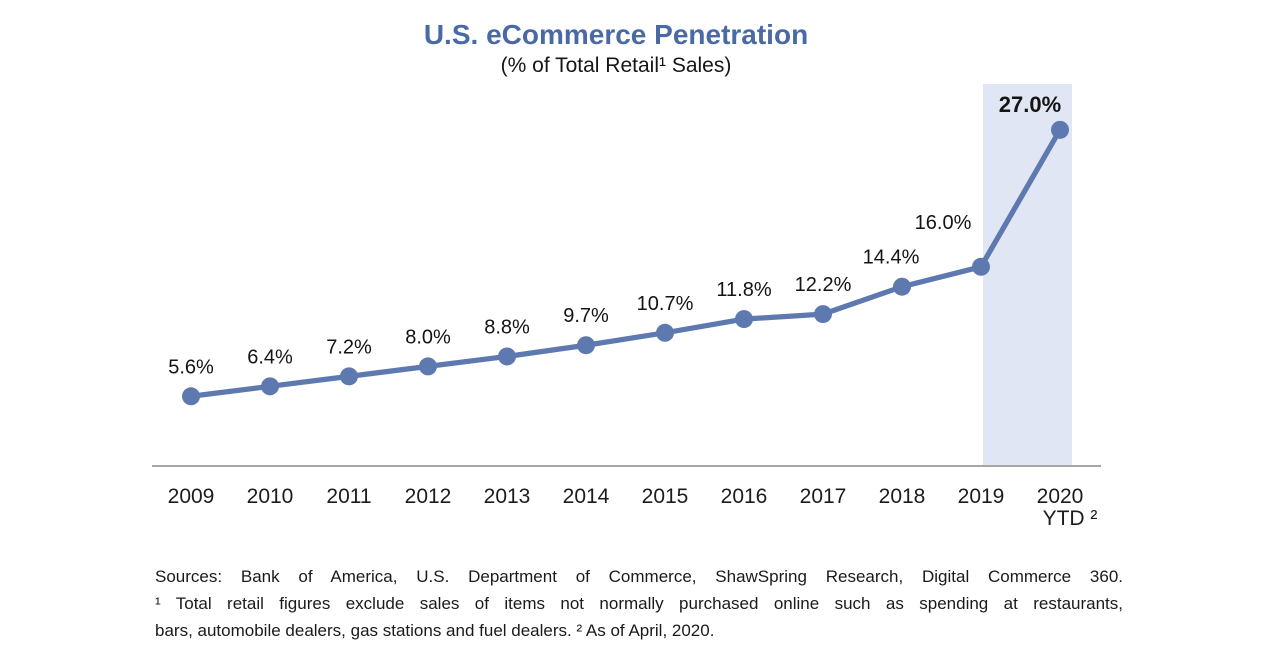 The height and width of the screenshot is (670, 1280). I want to click on data-label-2016: 11.8%, so click(743, 290).